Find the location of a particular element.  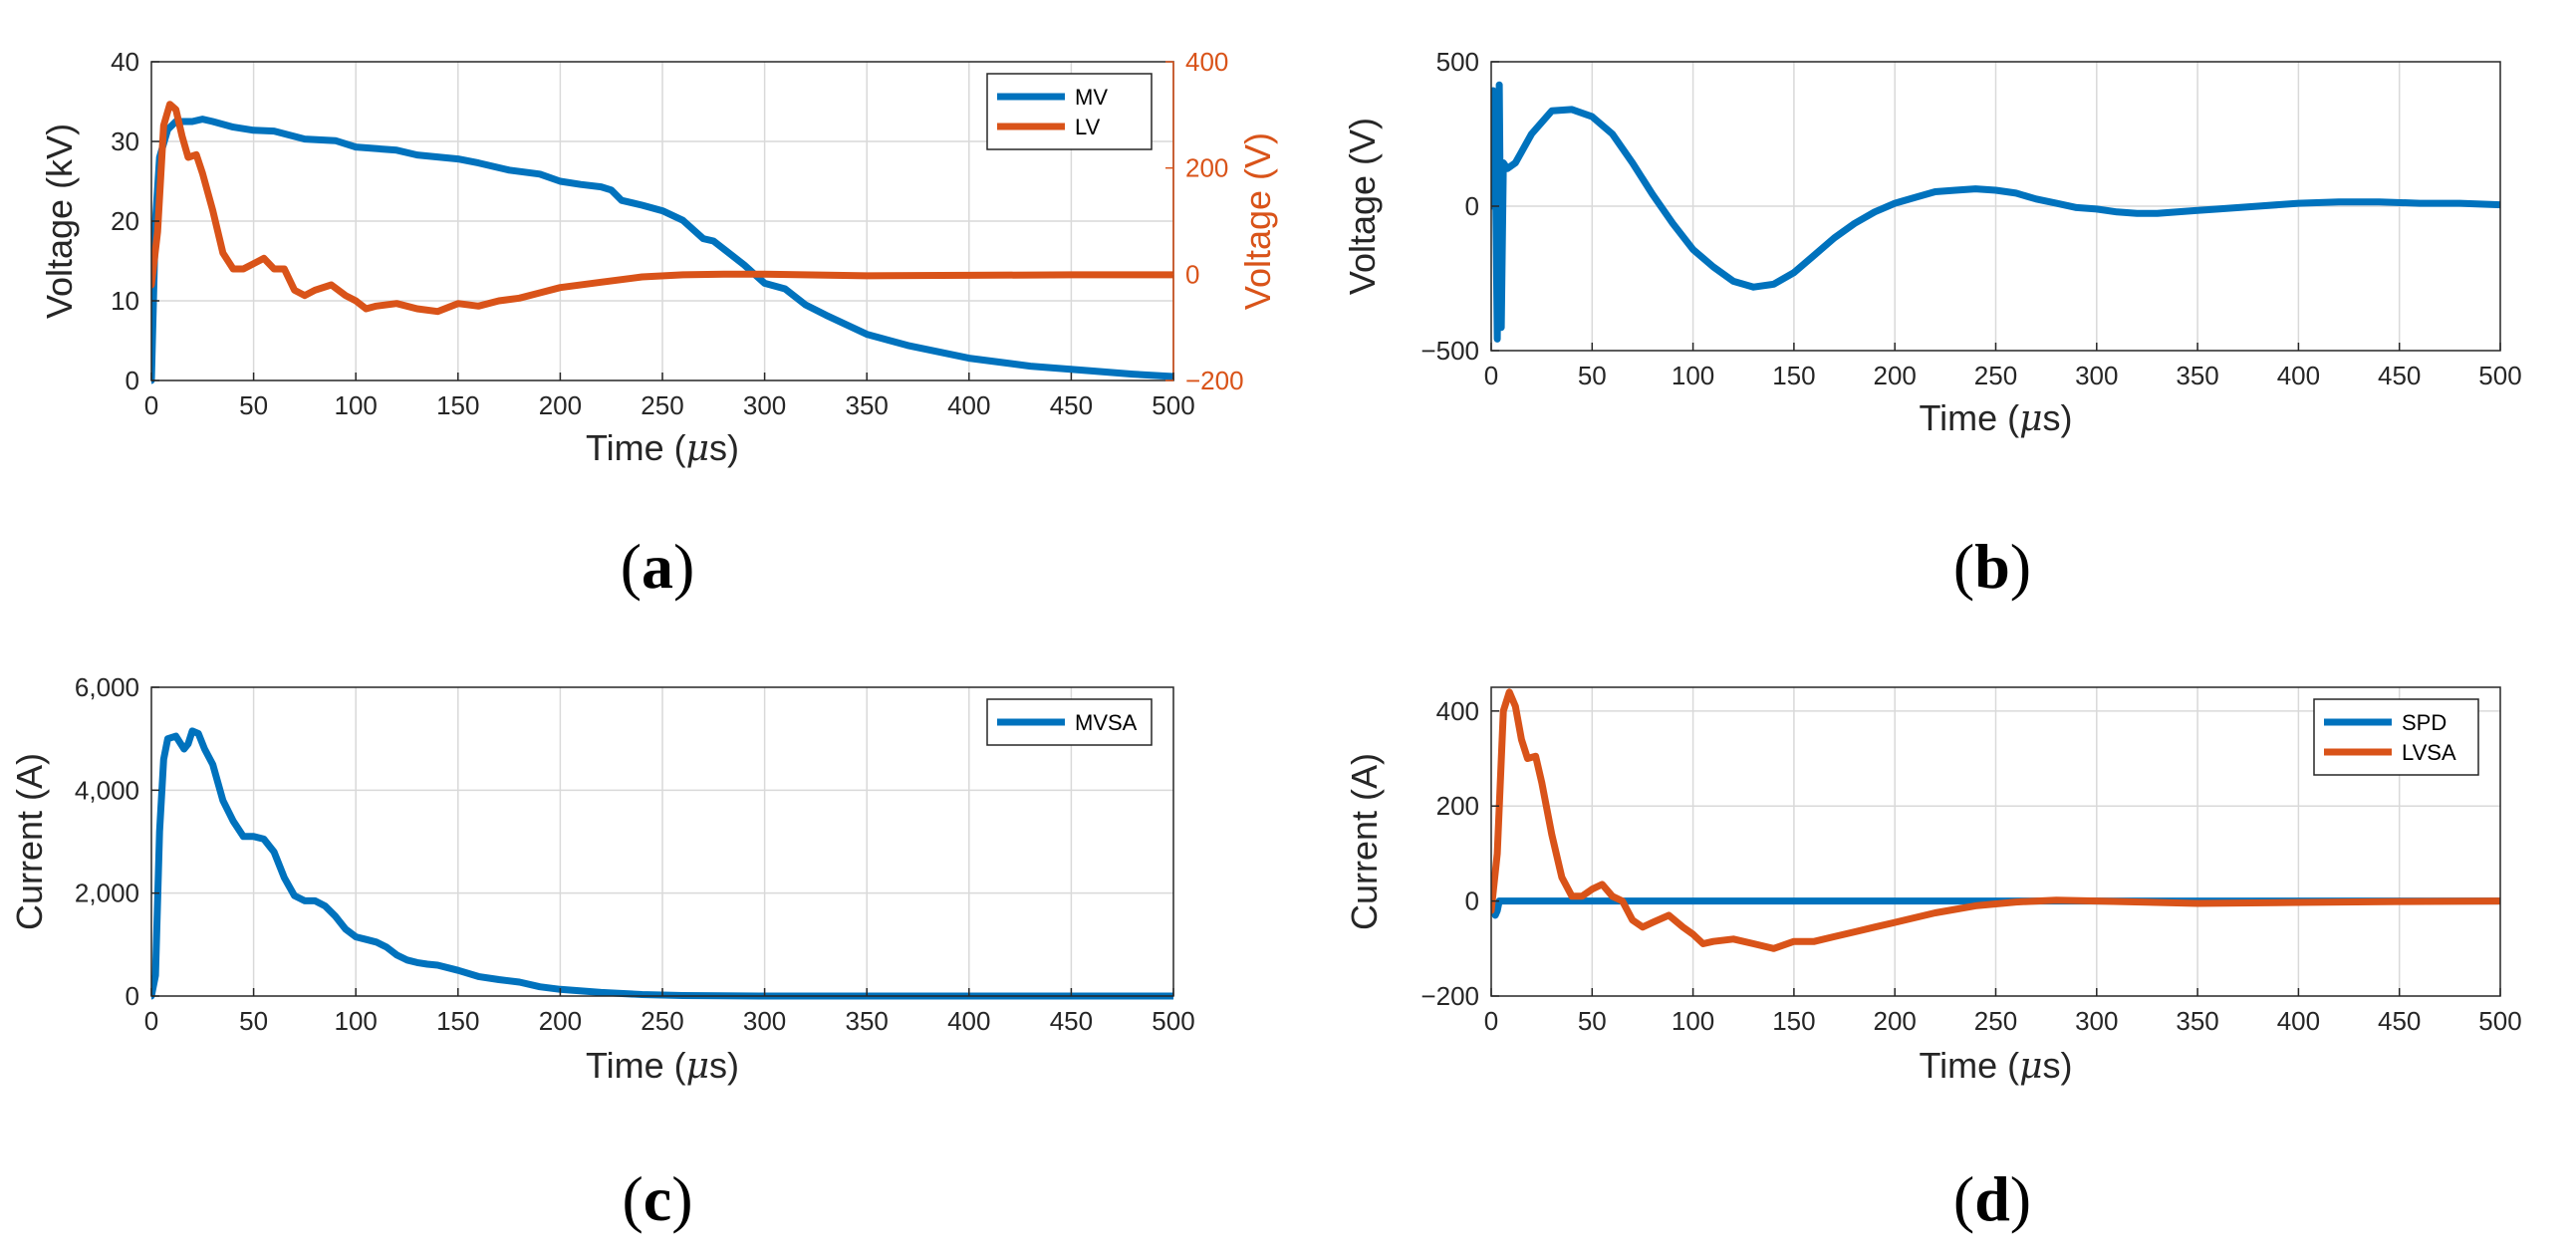

y-axis-title: Voltage (kV) is located at coordinates (59, 221).